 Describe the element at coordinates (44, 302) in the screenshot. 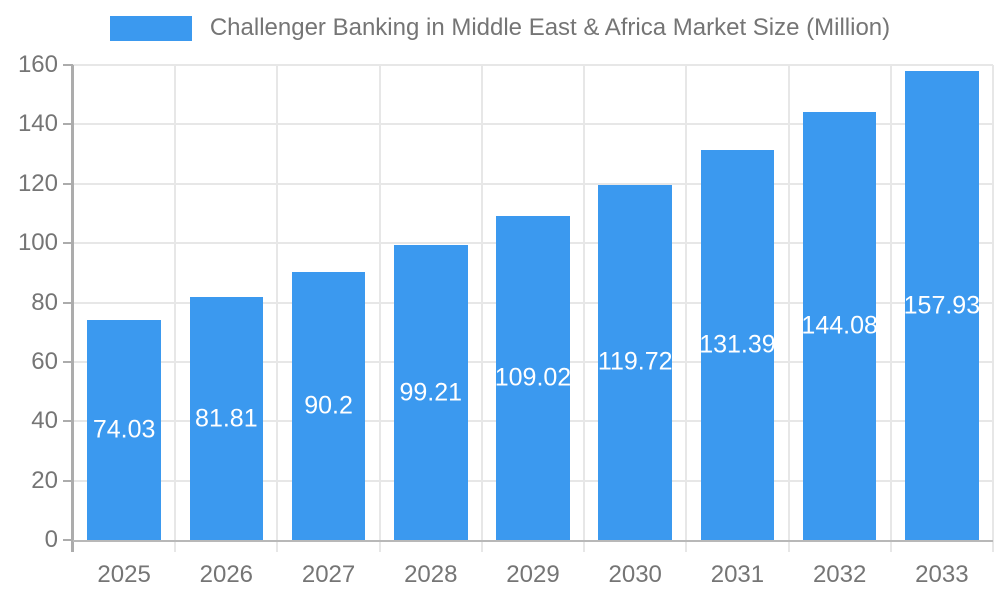

I see `y-tick-label: 80` at that location.